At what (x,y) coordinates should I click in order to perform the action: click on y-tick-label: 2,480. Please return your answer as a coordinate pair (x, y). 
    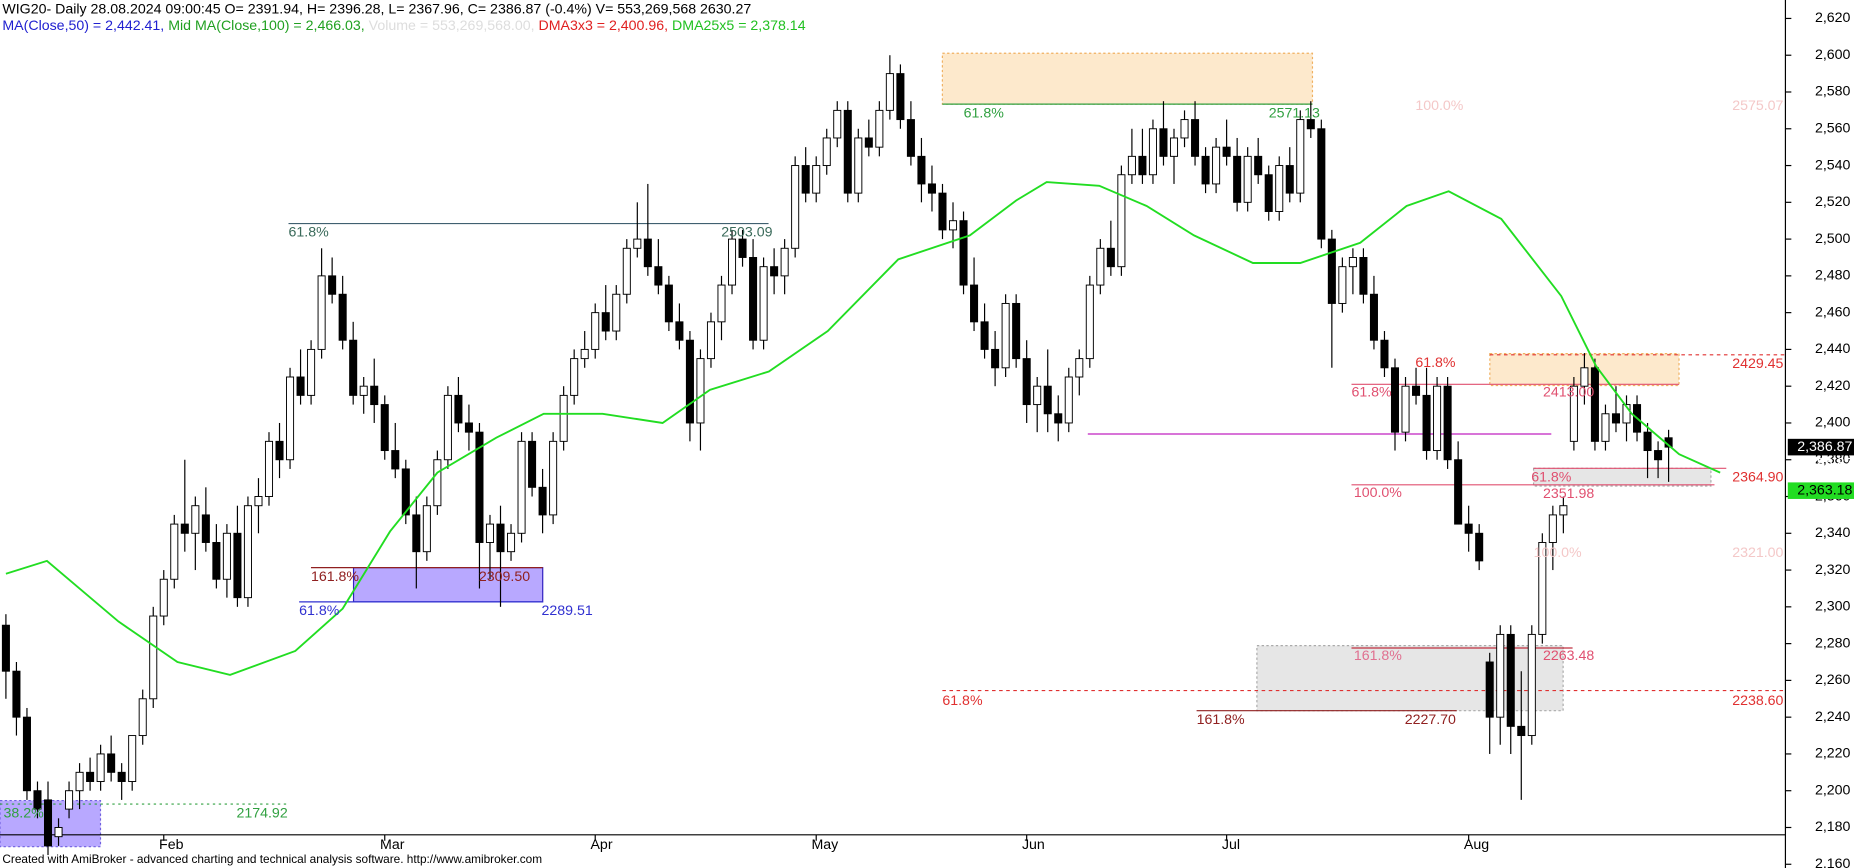
    Looking at the image, I should click on (1833, 276).